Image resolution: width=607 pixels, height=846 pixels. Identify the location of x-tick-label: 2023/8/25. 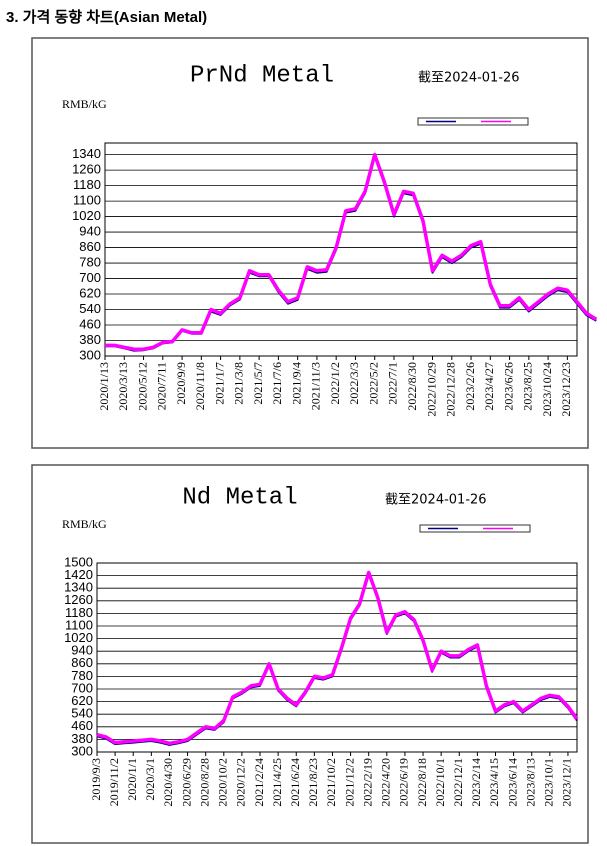
(528, 386).